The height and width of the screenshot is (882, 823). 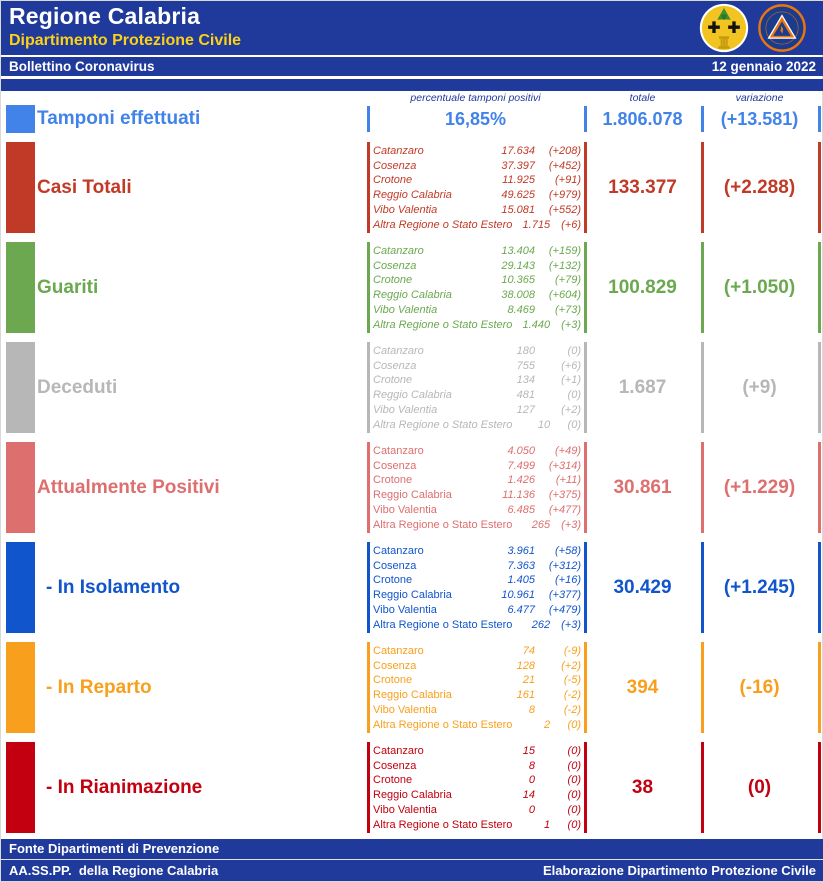 What do you see at coordinates (99, 687) in the screenshot?
I see `category-label: - In Reparto` at bounding box center [99, 687].